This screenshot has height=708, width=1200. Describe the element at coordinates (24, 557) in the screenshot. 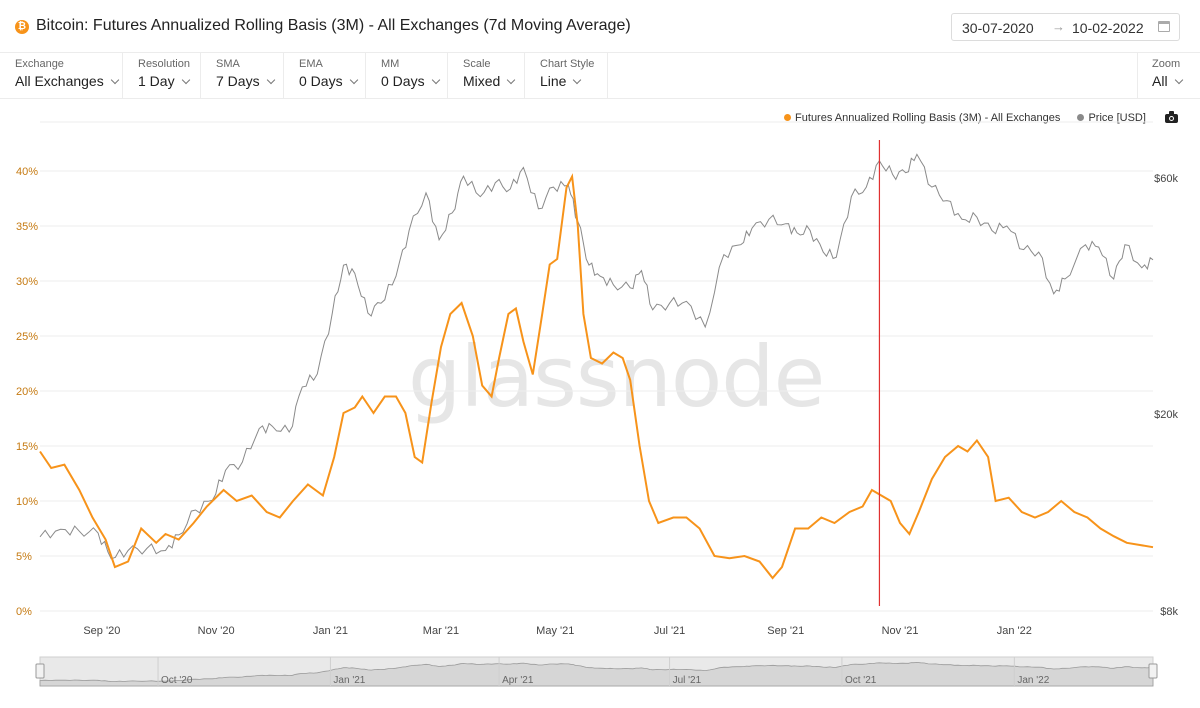

I see `y-tick-label: 5%` at that location.